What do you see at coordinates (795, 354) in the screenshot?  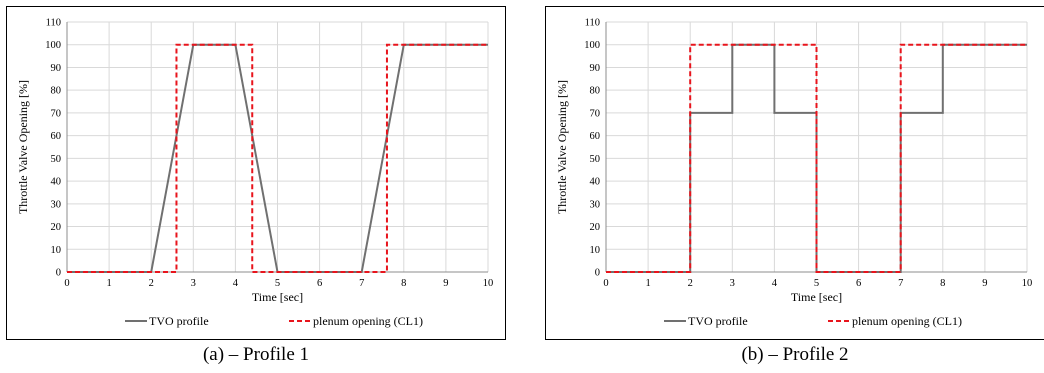 I see `caption-profile-2: (b) – Profile 2` at bounding box center [795, 354].